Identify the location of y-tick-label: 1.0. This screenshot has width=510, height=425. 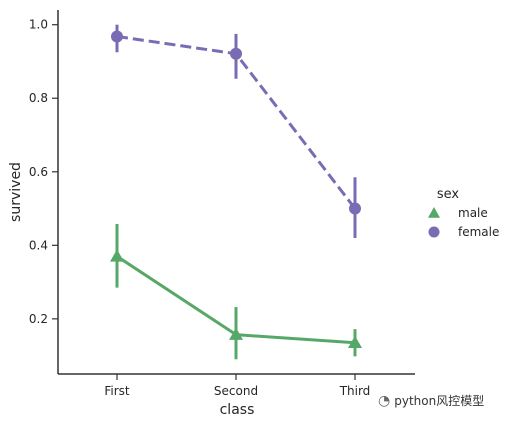
(38, 25).